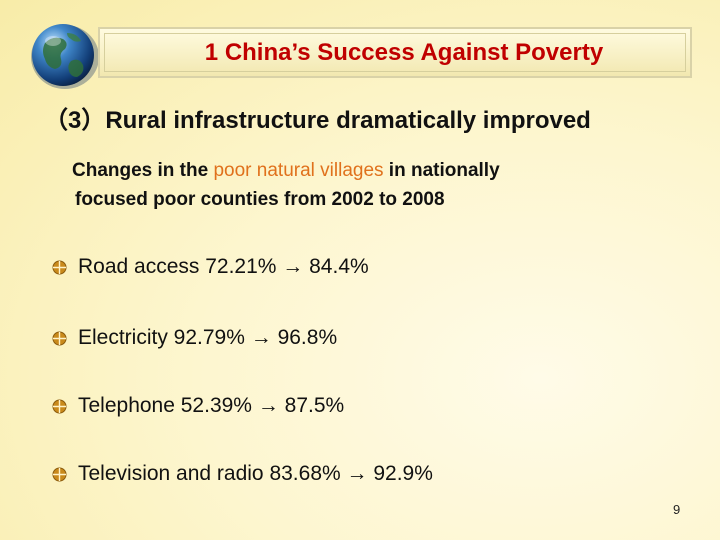 The width and height of the screenshot is (720, 540). What do you see at coordinates (404, 52) in the screenshot?
I see `slide-title: 1 China’s Success Against Poverty` at bounding box center [404, 52].